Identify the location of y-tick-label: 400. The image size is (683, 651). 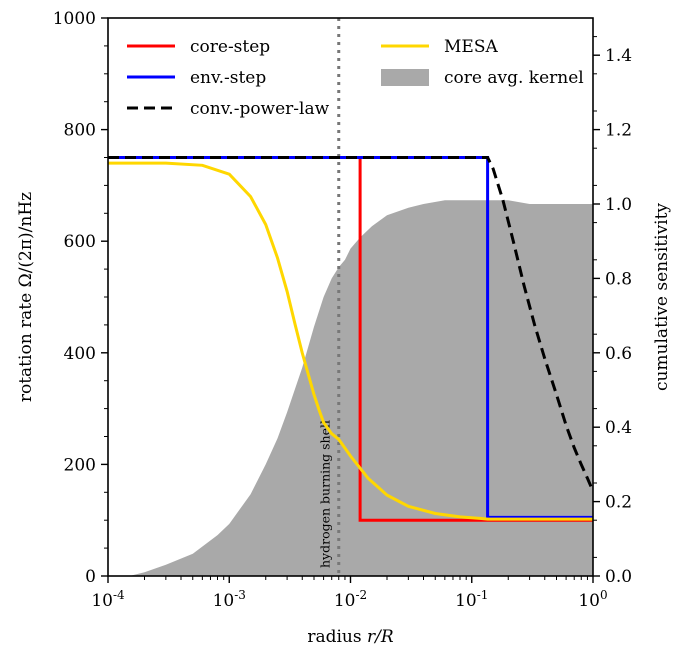
(80, 354).